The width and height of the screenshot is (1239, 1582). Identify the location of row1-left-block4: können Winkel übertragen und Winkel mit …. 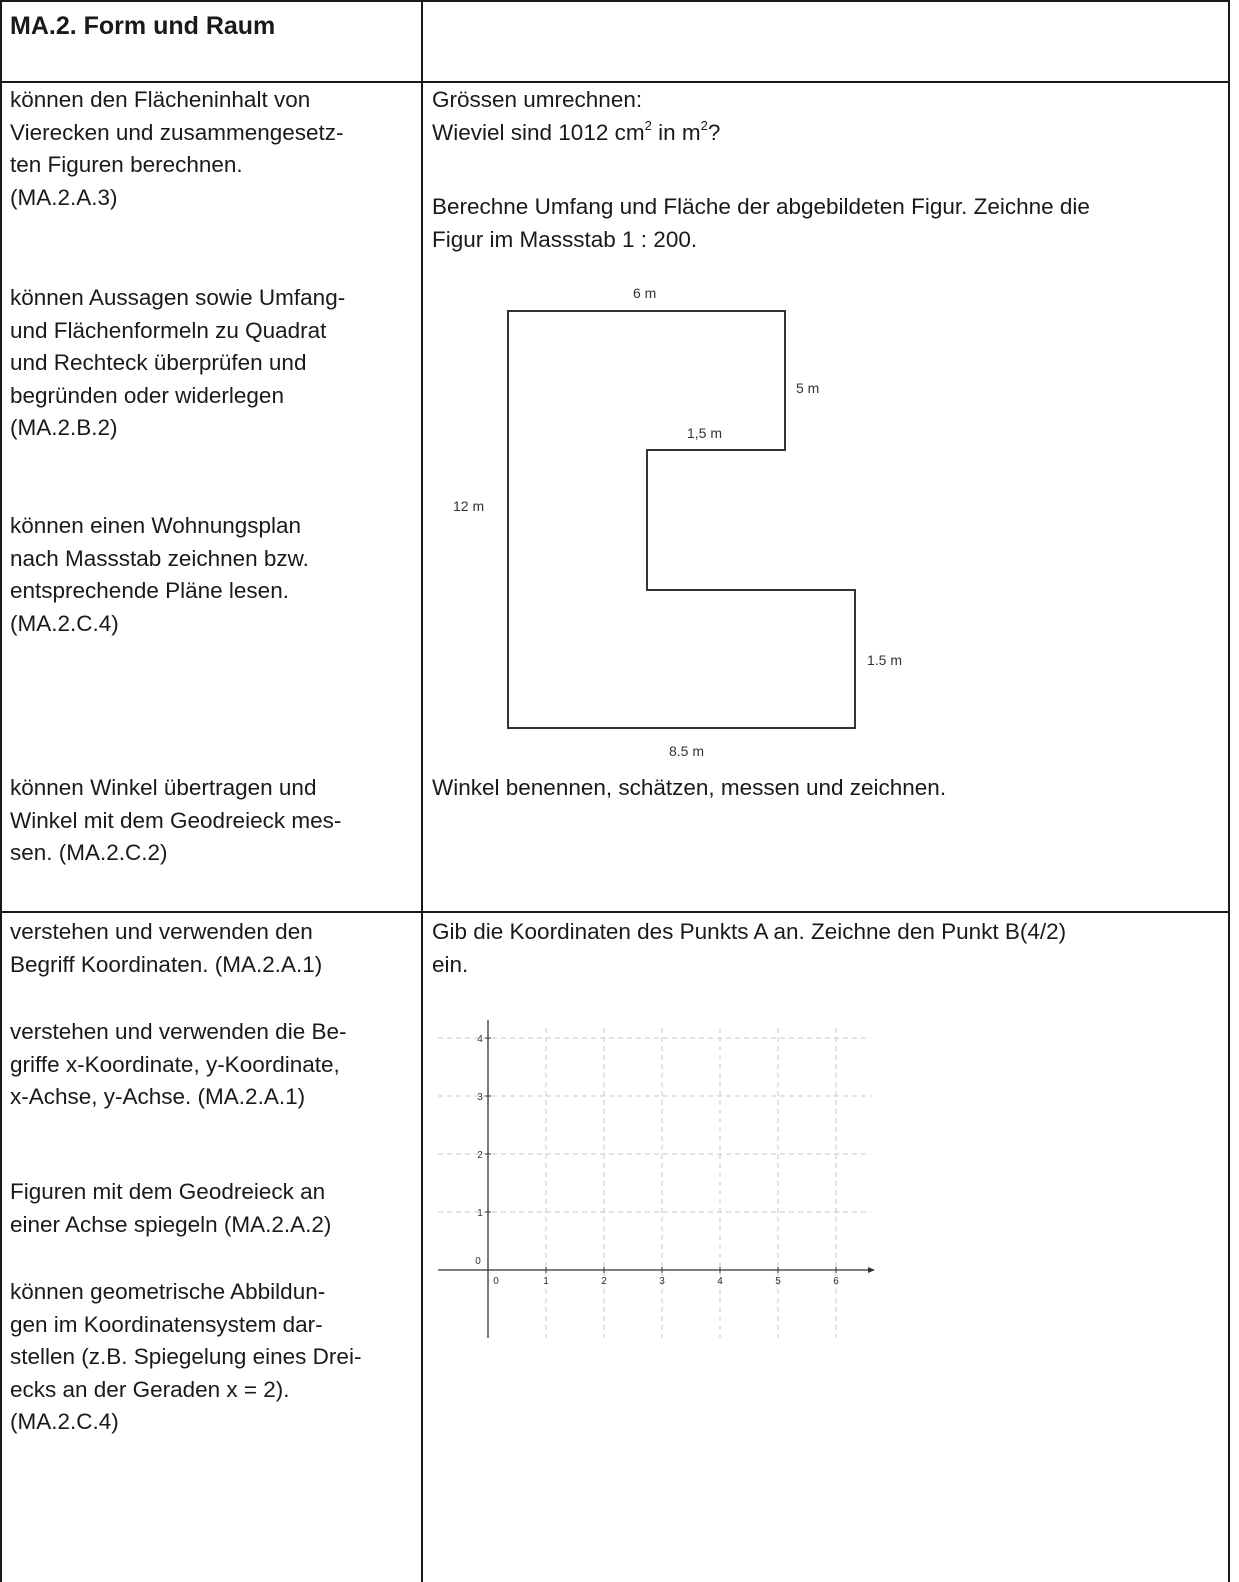
(175, 821).